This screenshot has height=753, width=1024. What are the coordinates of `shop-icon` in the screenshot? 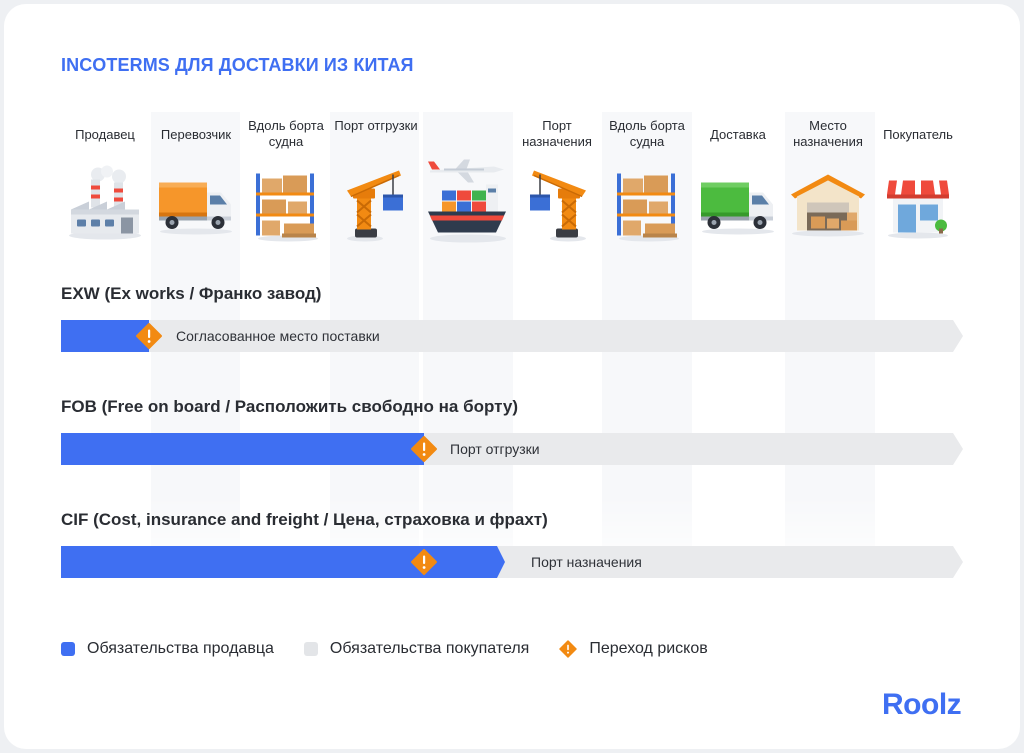 It's located at (918, 208).